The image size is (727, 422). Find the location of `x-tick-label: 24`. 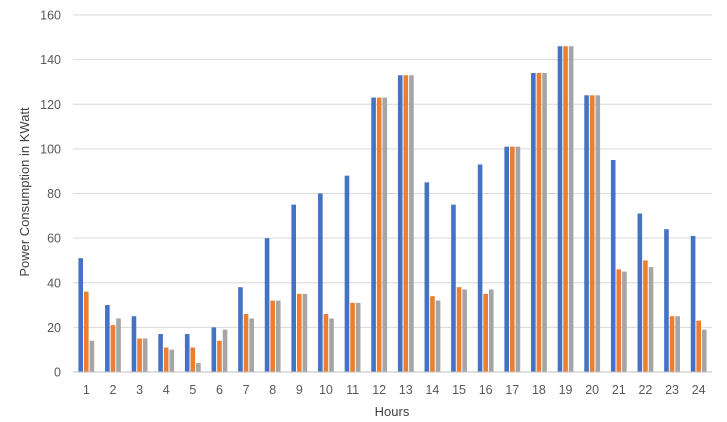

x-tick-label: 24 is located at coordinates (699, 390).